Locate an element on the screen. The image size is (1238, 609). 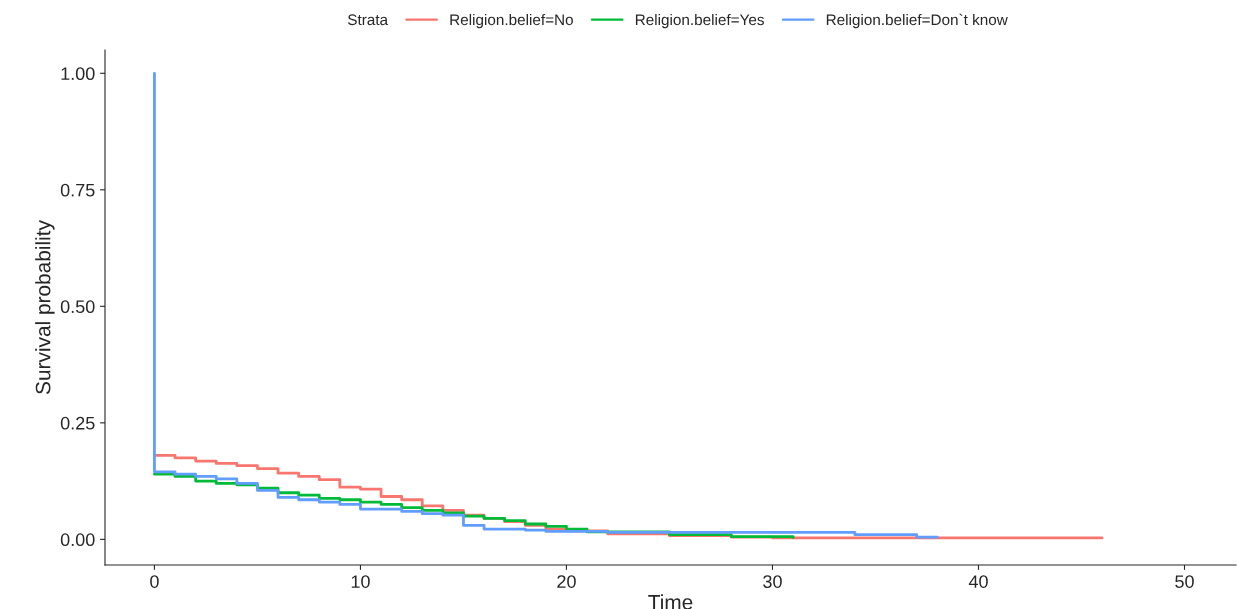
x-tick-label: 20 is located at coordinates (566, 581).